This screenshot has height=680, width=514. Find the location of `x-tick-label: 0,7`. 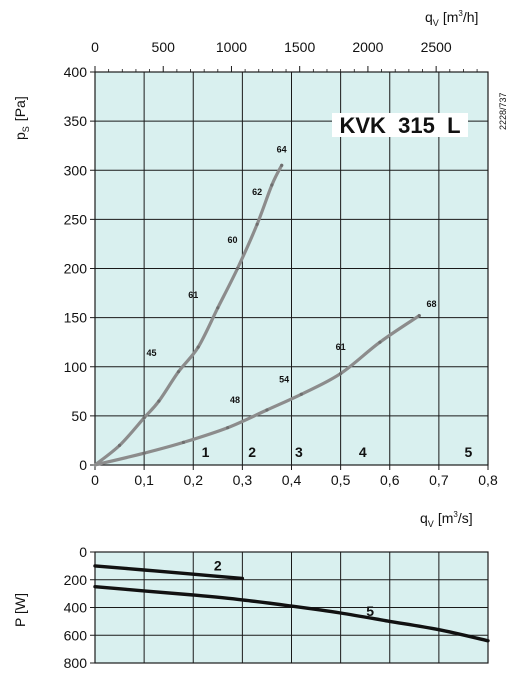

x-tick-label: 0,7 is located at coordinates (439, 480).